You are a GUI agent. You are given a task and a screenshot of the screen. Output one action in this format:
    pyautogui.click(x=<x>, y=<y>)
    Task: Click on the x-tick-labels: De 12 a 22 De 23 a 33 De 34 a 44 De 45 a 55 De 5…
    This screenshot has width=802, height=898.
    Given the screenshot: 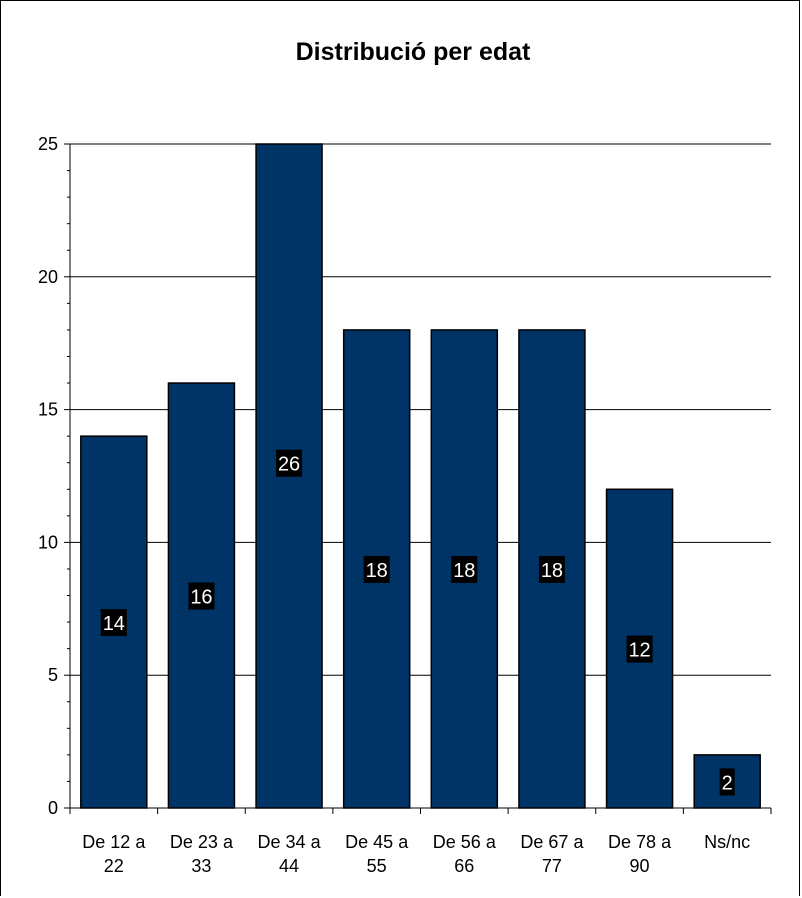 What is the action you would take?
    pyautogui.click(x=416, y=854)
    